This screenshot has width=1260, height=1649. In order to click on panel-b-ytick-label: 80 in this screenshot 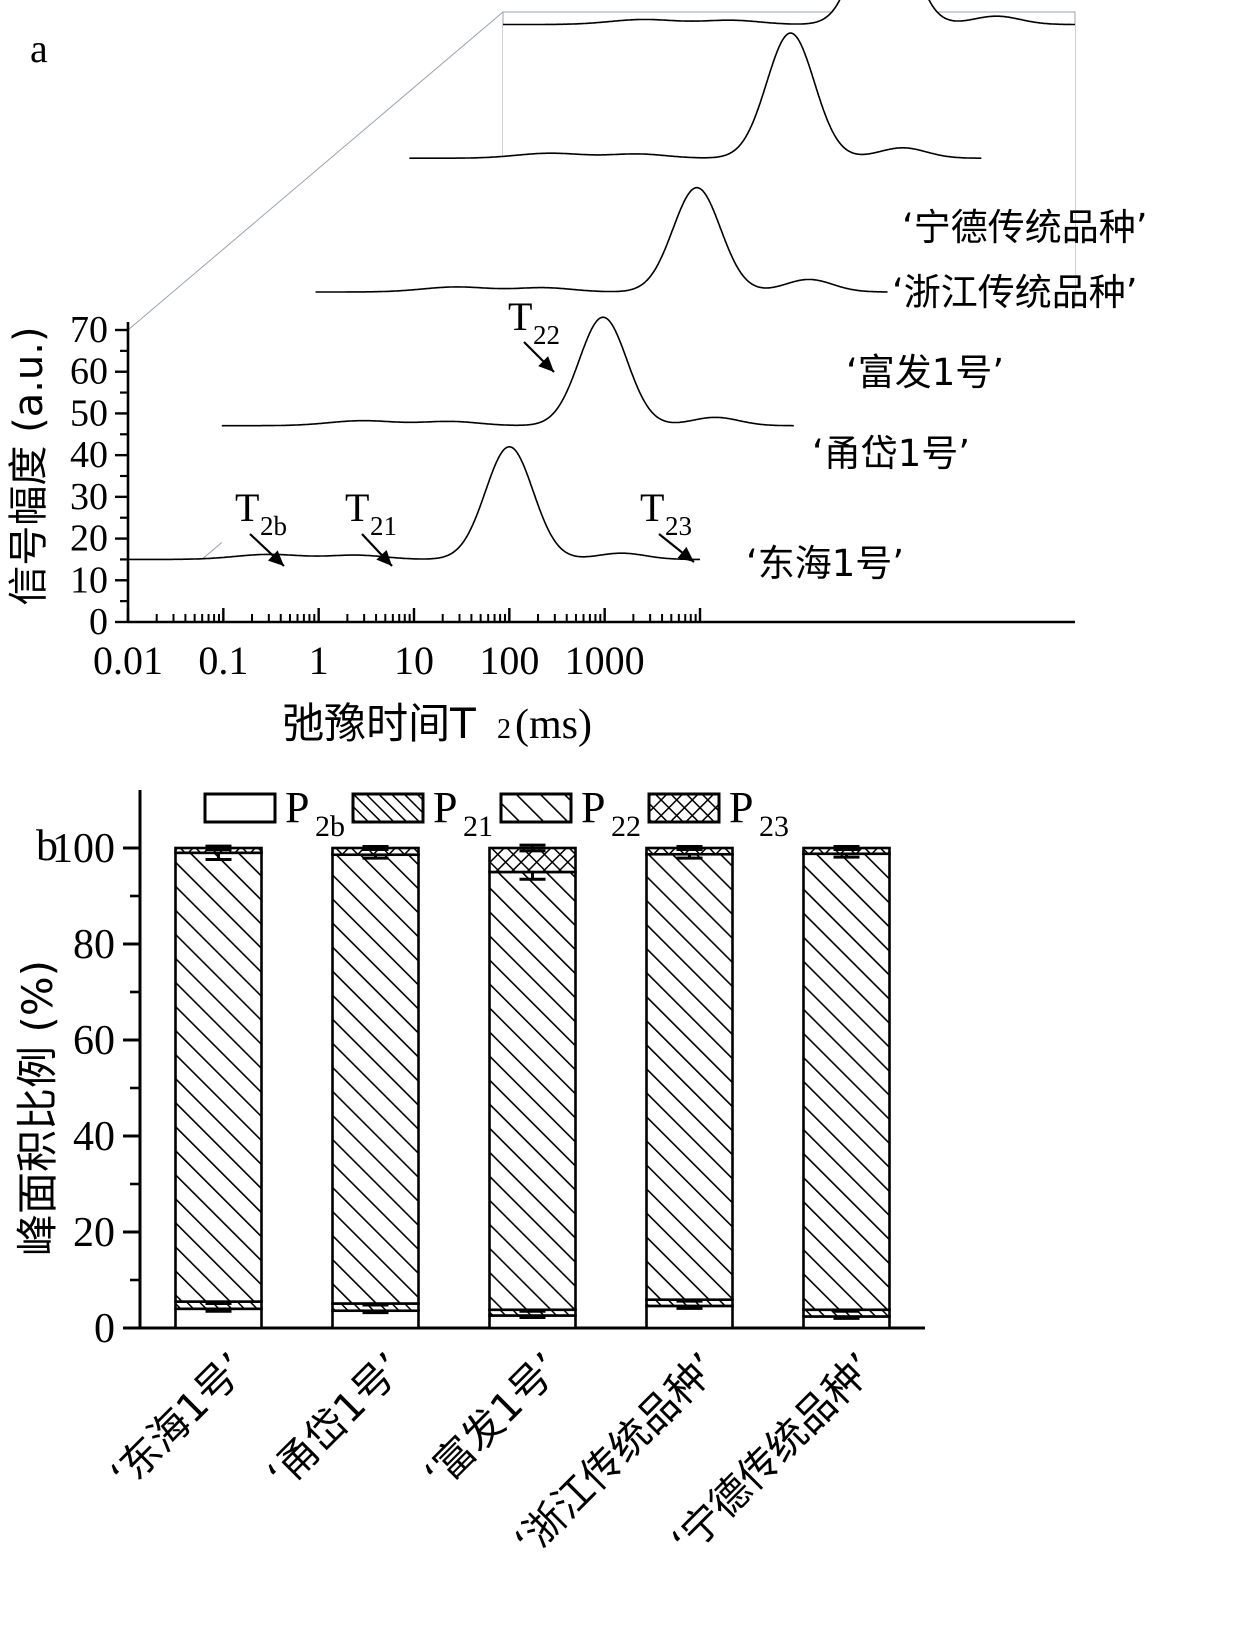, I will do `click(94, 945)`.